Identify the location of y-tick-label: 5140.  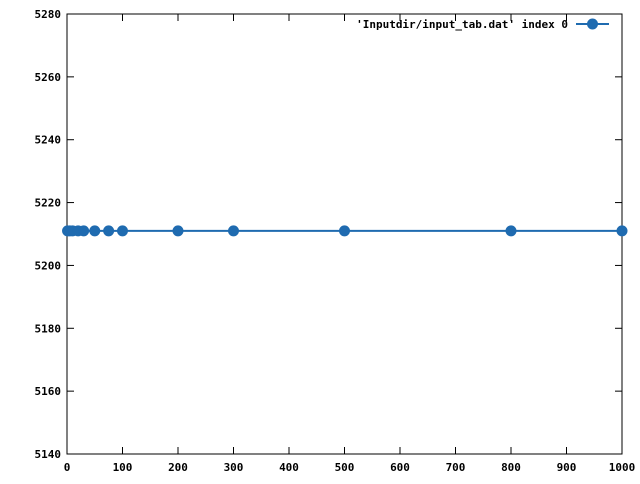
(48, 454).